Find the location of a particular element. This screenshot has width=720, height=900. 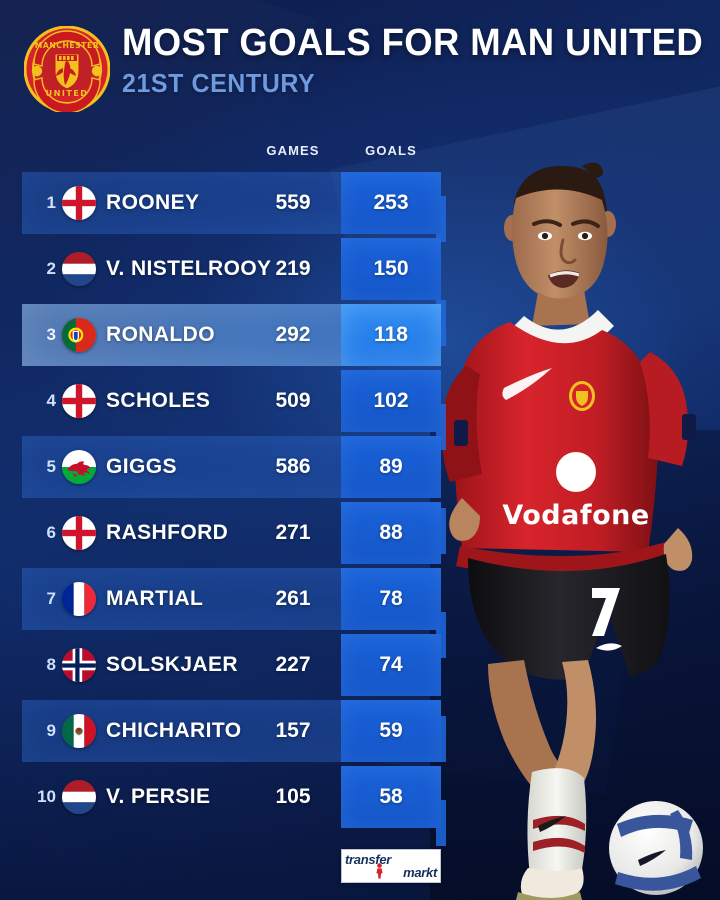

row-games-value: 219 is located at coordinates (293, 268).